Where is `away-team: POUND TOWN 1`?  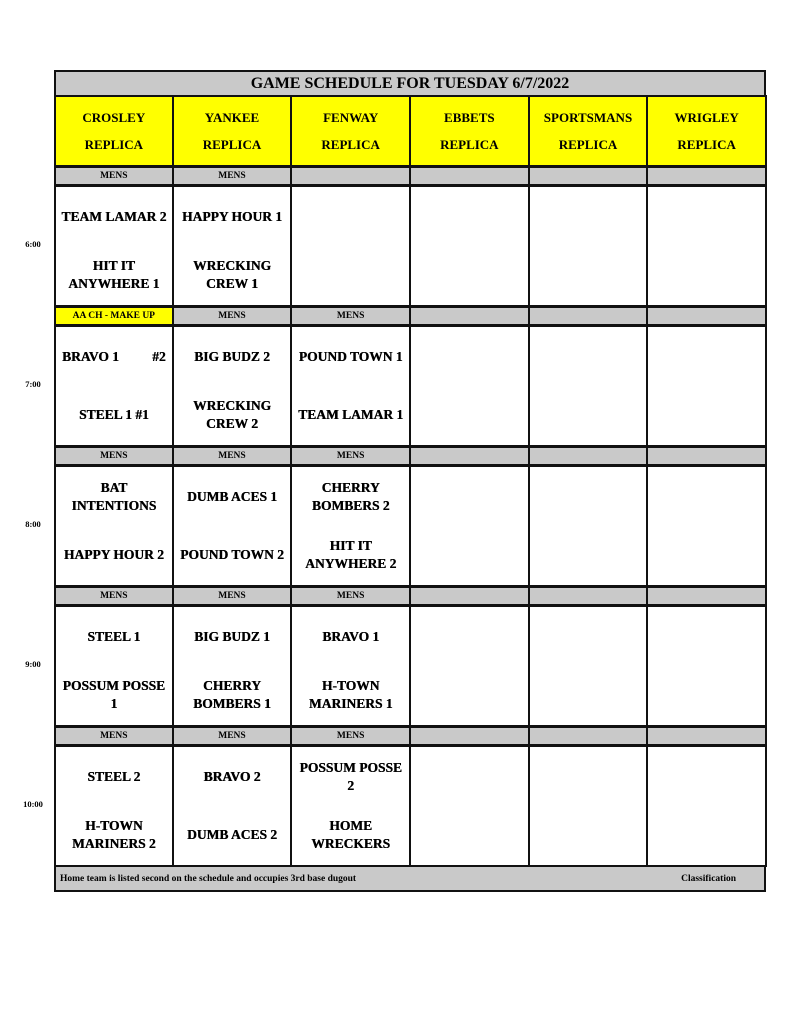
away-team: POUND TOWN 1 is located at coordinates (350, 357).